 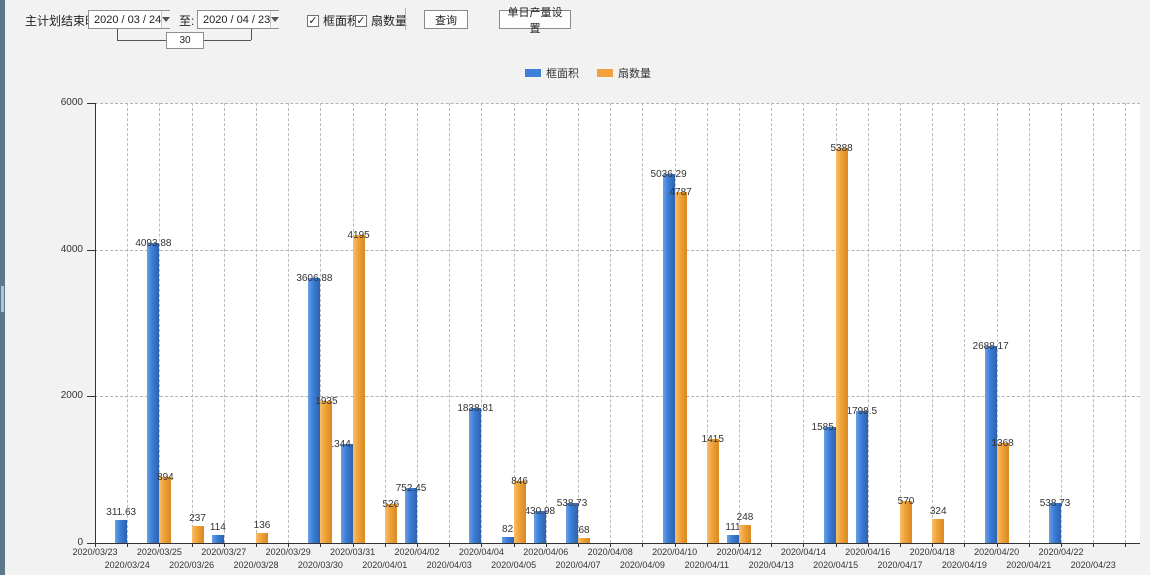 What do you see at coordinates (341, 21) in the screenshot?
I see `frame-area-checkbox-label: 框面积` at bounding box center [341, 21].